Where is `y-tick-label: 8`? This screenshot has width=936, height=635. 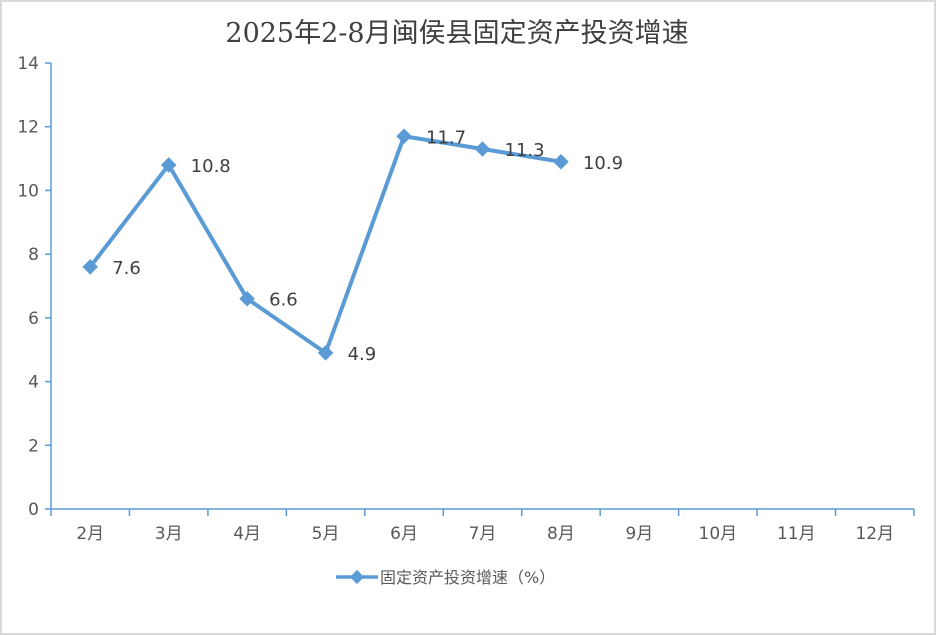 y-tick-label: 8 is located at coordinates (33, 255).